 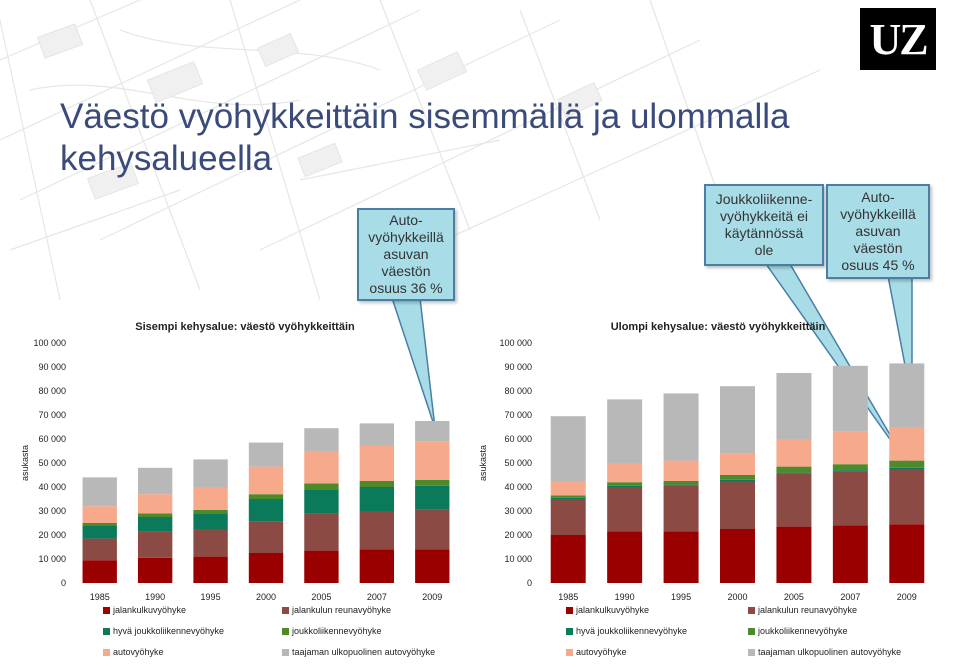 I want to click on chart-title: Sisempi kehysalue: väestö vyöhykkeittäin, so click(x=245, y=327).